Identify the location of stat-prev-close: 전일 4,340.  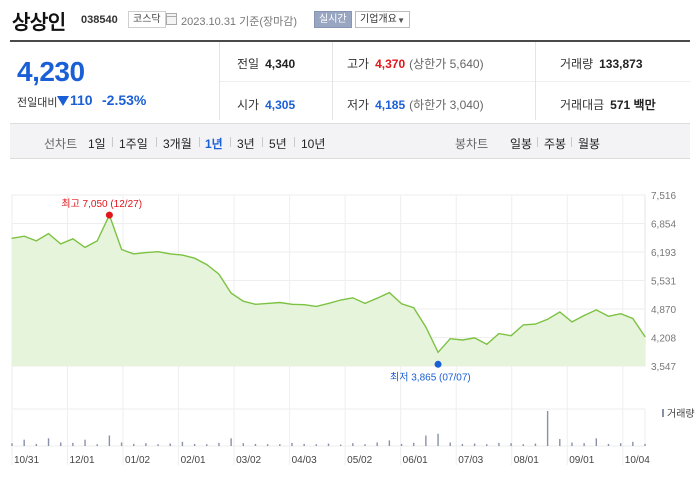
(266, 63).